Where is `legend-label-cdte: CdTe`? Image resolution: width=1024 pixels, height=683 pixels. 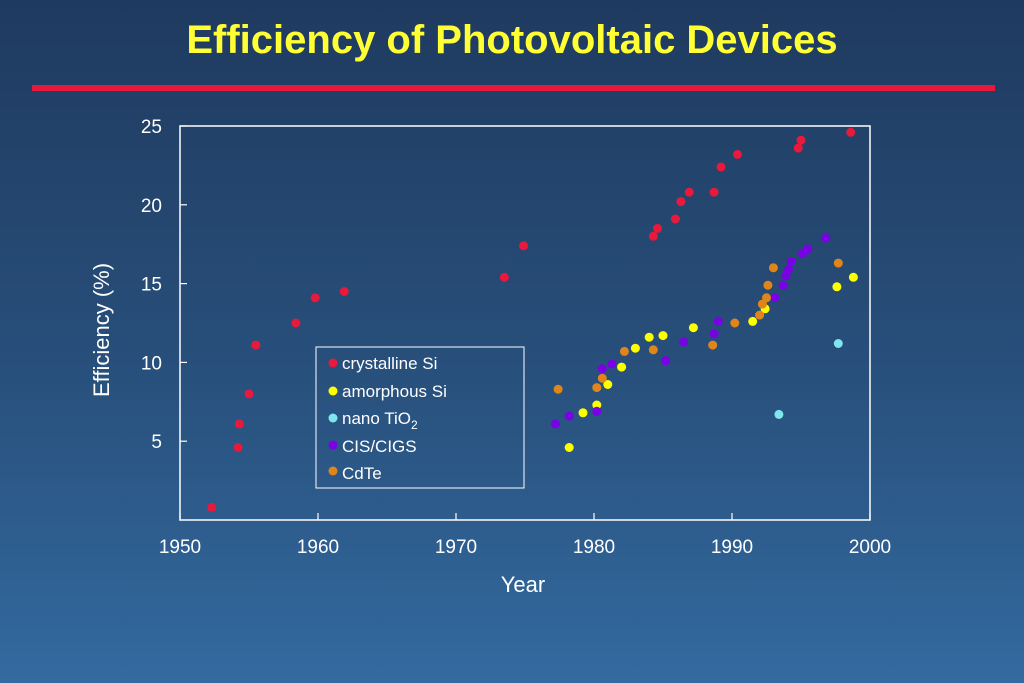 legend-label-cdte: CdTe is located at coordinates (362, 473).